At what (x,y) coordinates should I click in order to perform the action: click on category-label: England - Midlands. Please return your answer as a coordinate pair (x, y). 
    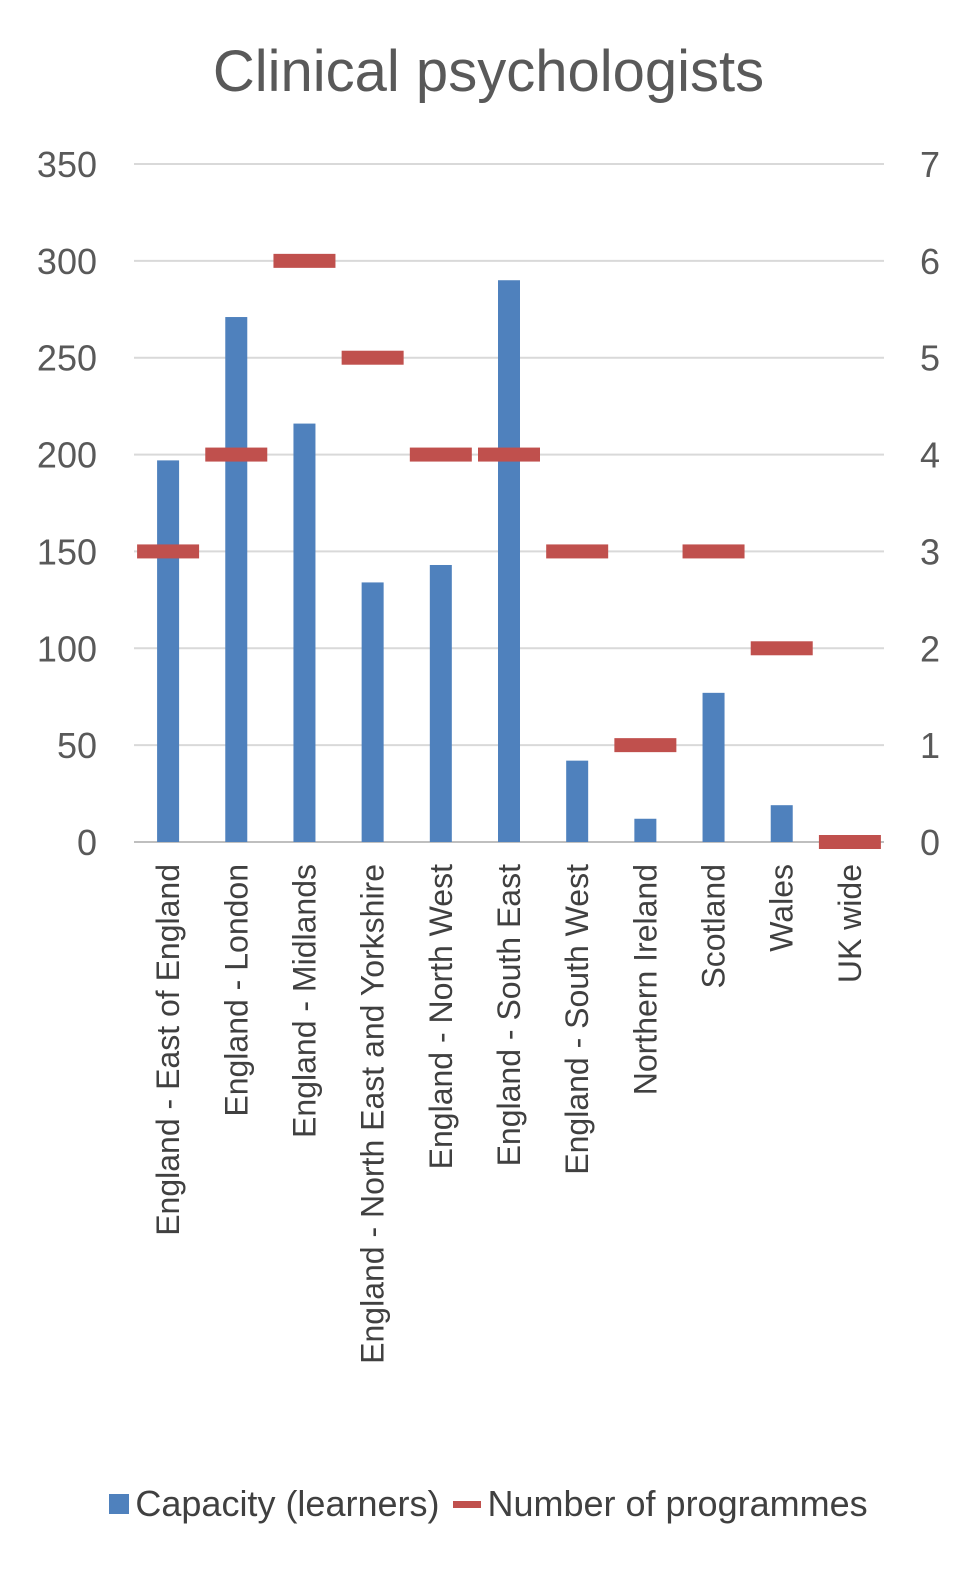
    Looking at the image, I should click on (304, 1001).